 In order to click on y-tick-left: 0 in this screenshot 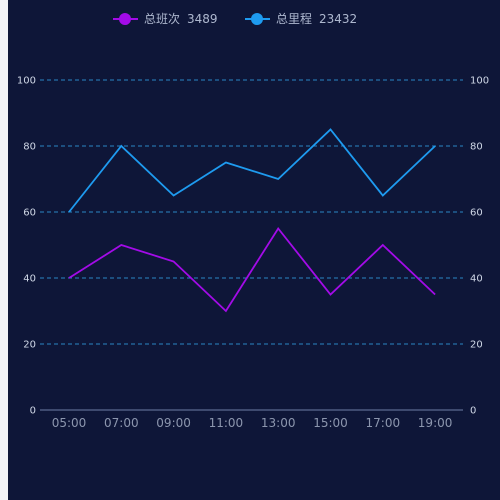, I will do `click(33, 411)`.